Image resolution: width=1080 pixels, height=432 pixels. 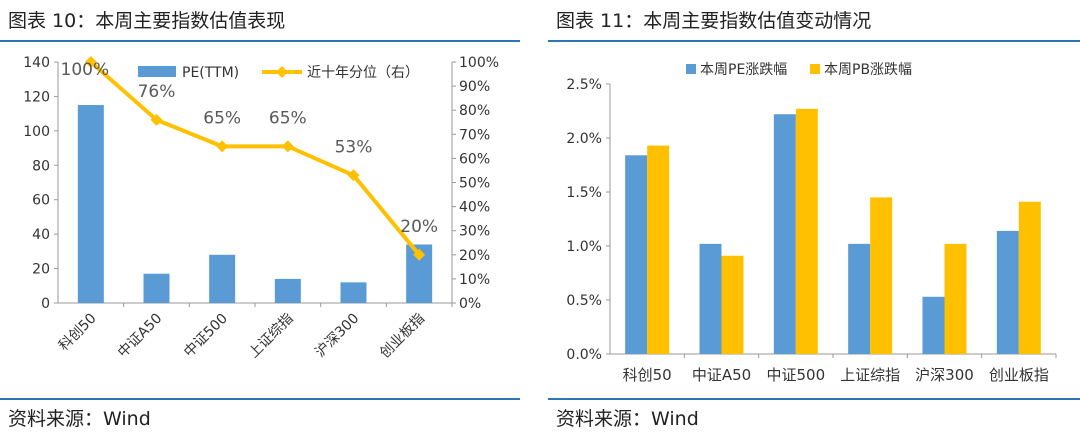 What do you see at coordinates (714, 21) in the screenshot?
I see `right-chart-title: 图表 11：本周主要指数估值变动情况` at bounding box center [714, 21].